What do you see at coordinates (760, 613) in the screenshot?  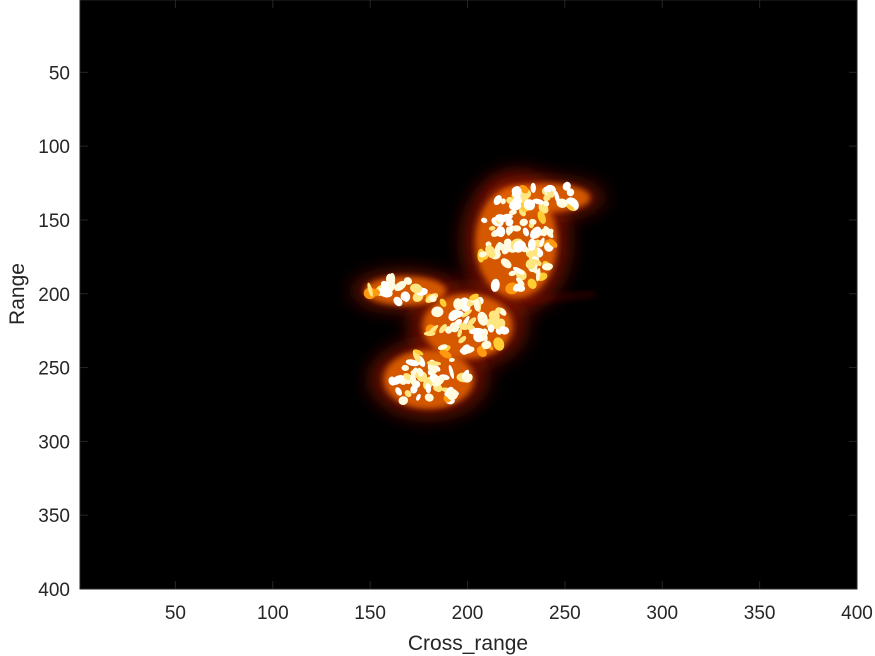 I see `x-tick-label: 350` at bounding box center [760, 613].